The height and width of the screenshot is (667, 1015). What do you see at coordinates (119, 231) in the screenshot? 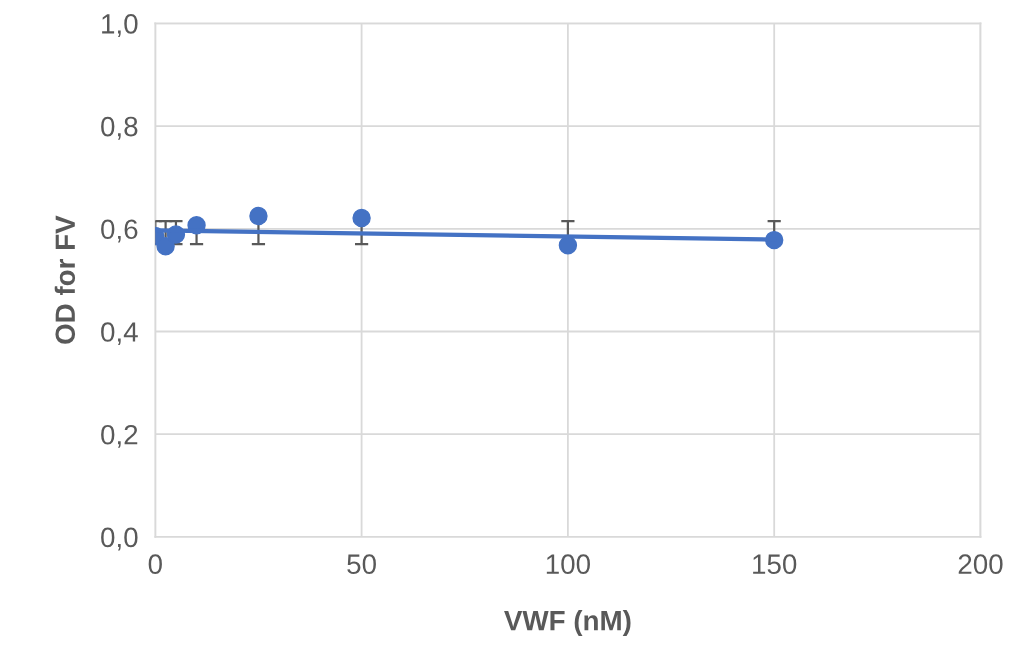
I see `y-tick-label: 0,6` at bounding box center [119, 231].